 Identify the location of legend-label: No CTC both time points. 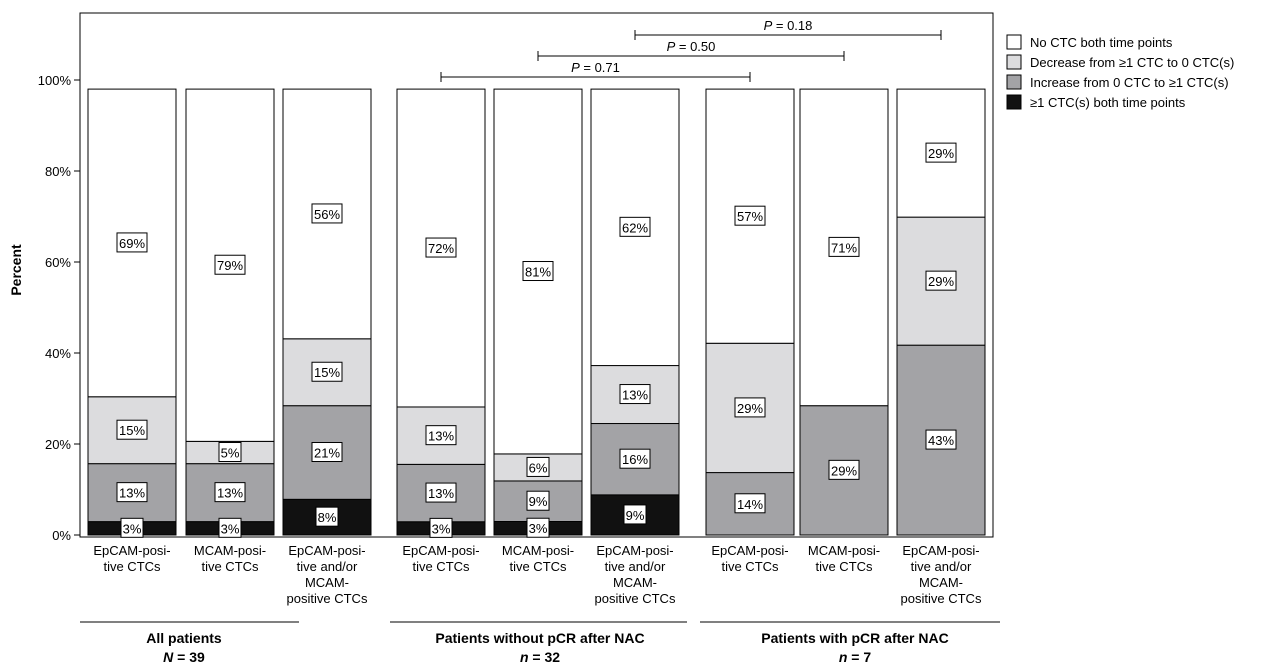
(1101, 42).